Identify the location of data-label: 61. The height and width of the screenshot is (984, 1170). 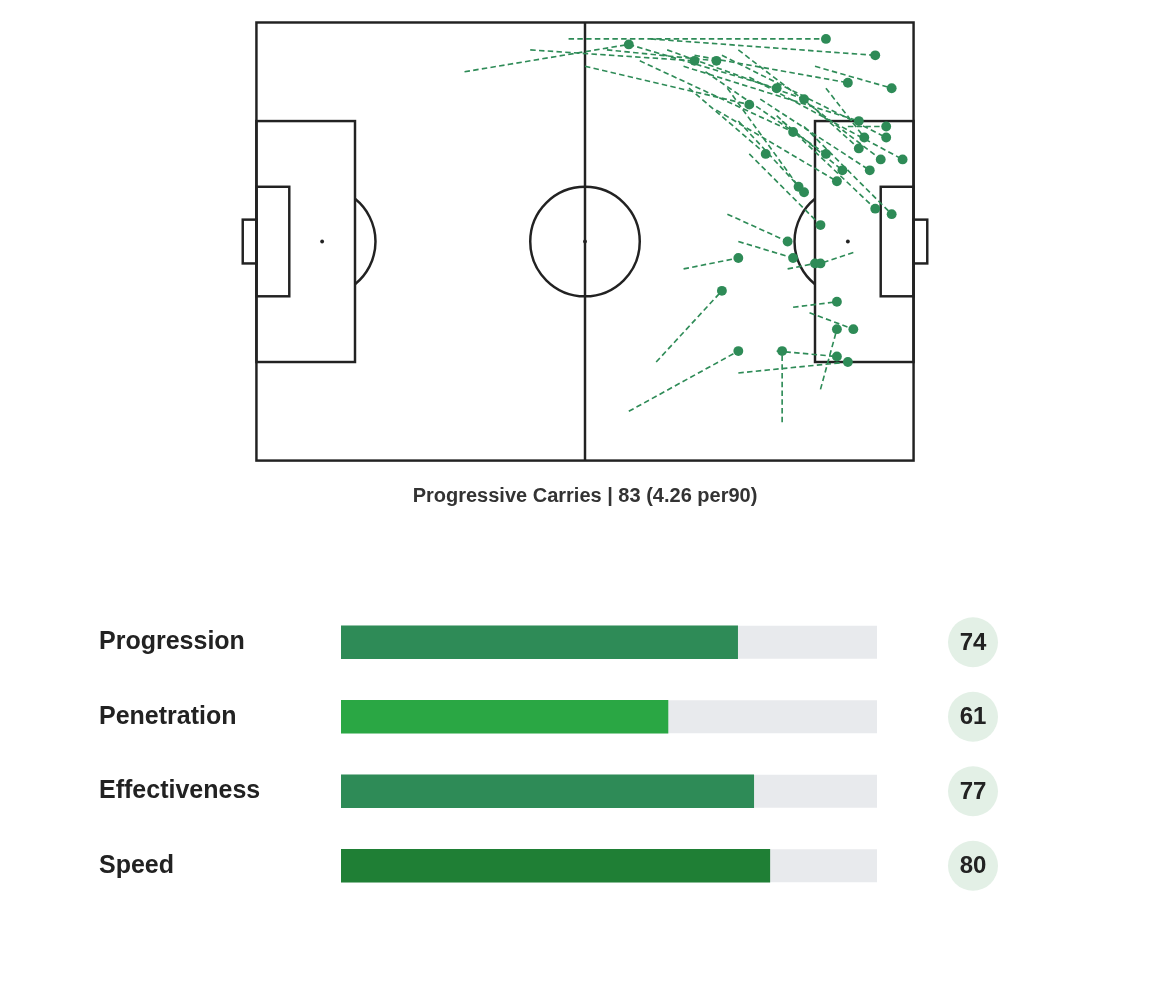
(973, 716).